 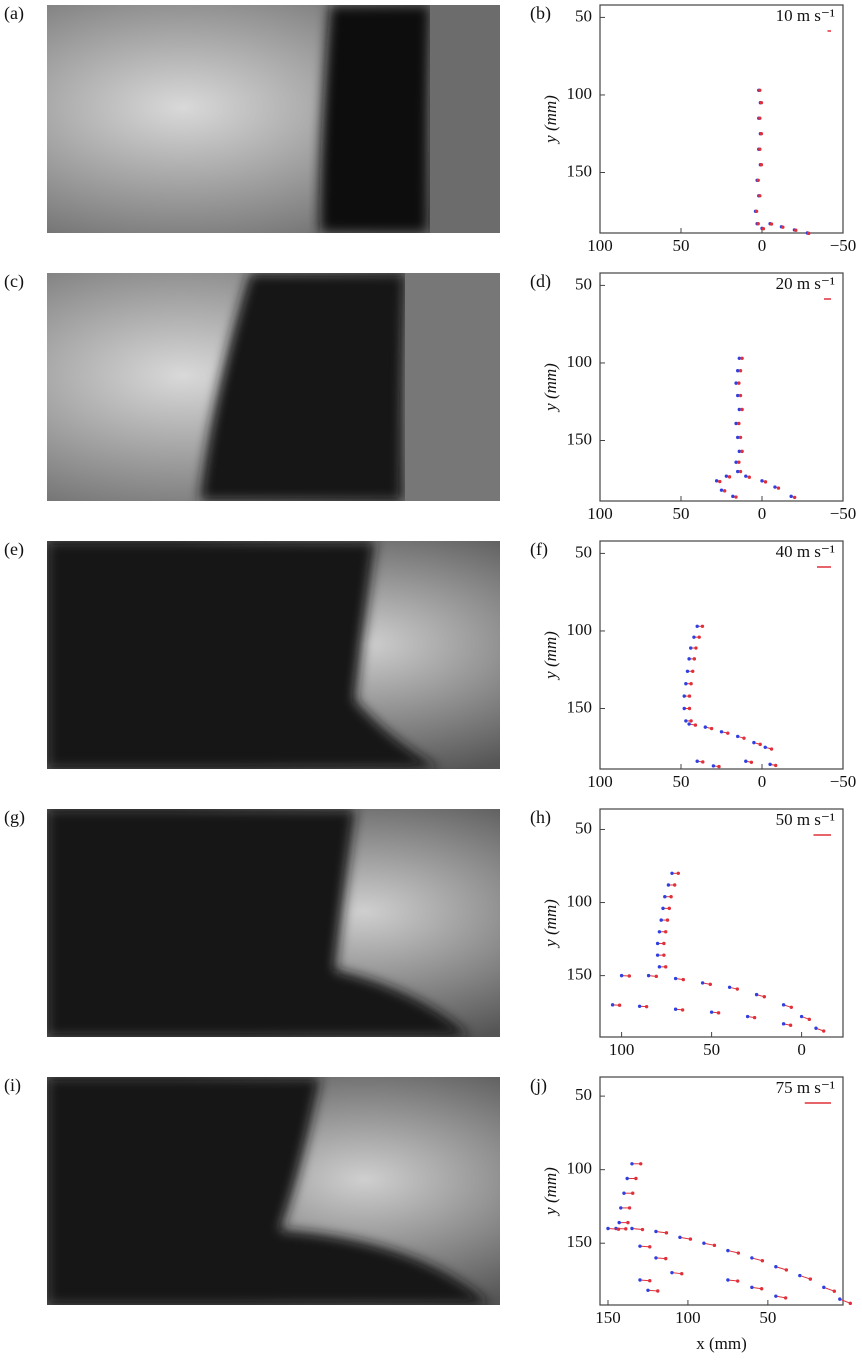 What do you see at coordinates (14, 817) in the screenshot?
I see `image-label: (g)` at bounding box center [14, 817].